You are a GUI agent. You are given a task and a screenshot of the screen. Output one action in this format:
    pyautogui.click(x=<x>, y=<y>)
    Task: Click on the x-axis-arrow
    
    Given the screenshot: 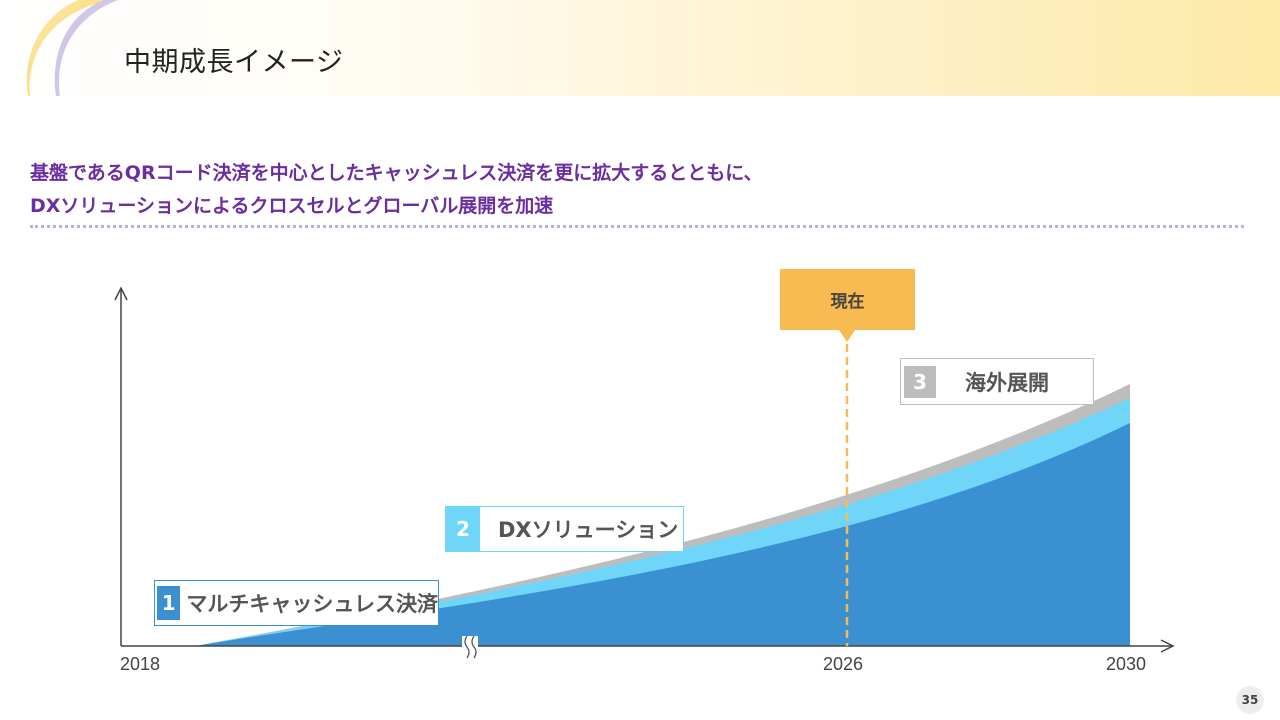 What is the action you would take?
    pyautogui.click(x=1167, y=646)
    